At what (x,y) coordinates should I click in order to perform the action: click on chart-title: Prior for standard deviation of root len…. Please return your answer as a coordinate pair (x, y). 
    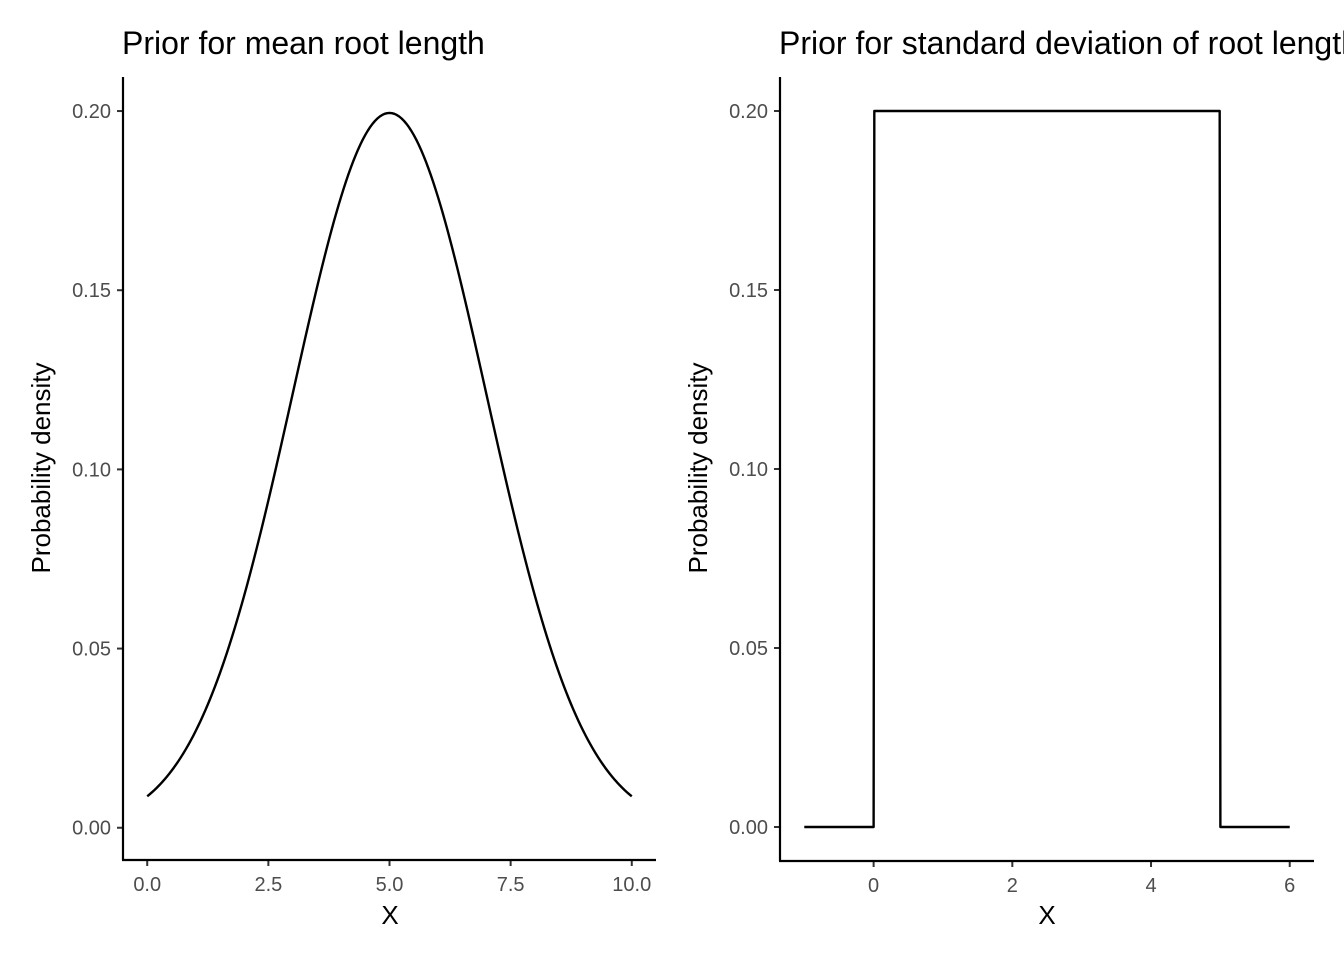
    Looking at the image, I should click on (1061, 43).